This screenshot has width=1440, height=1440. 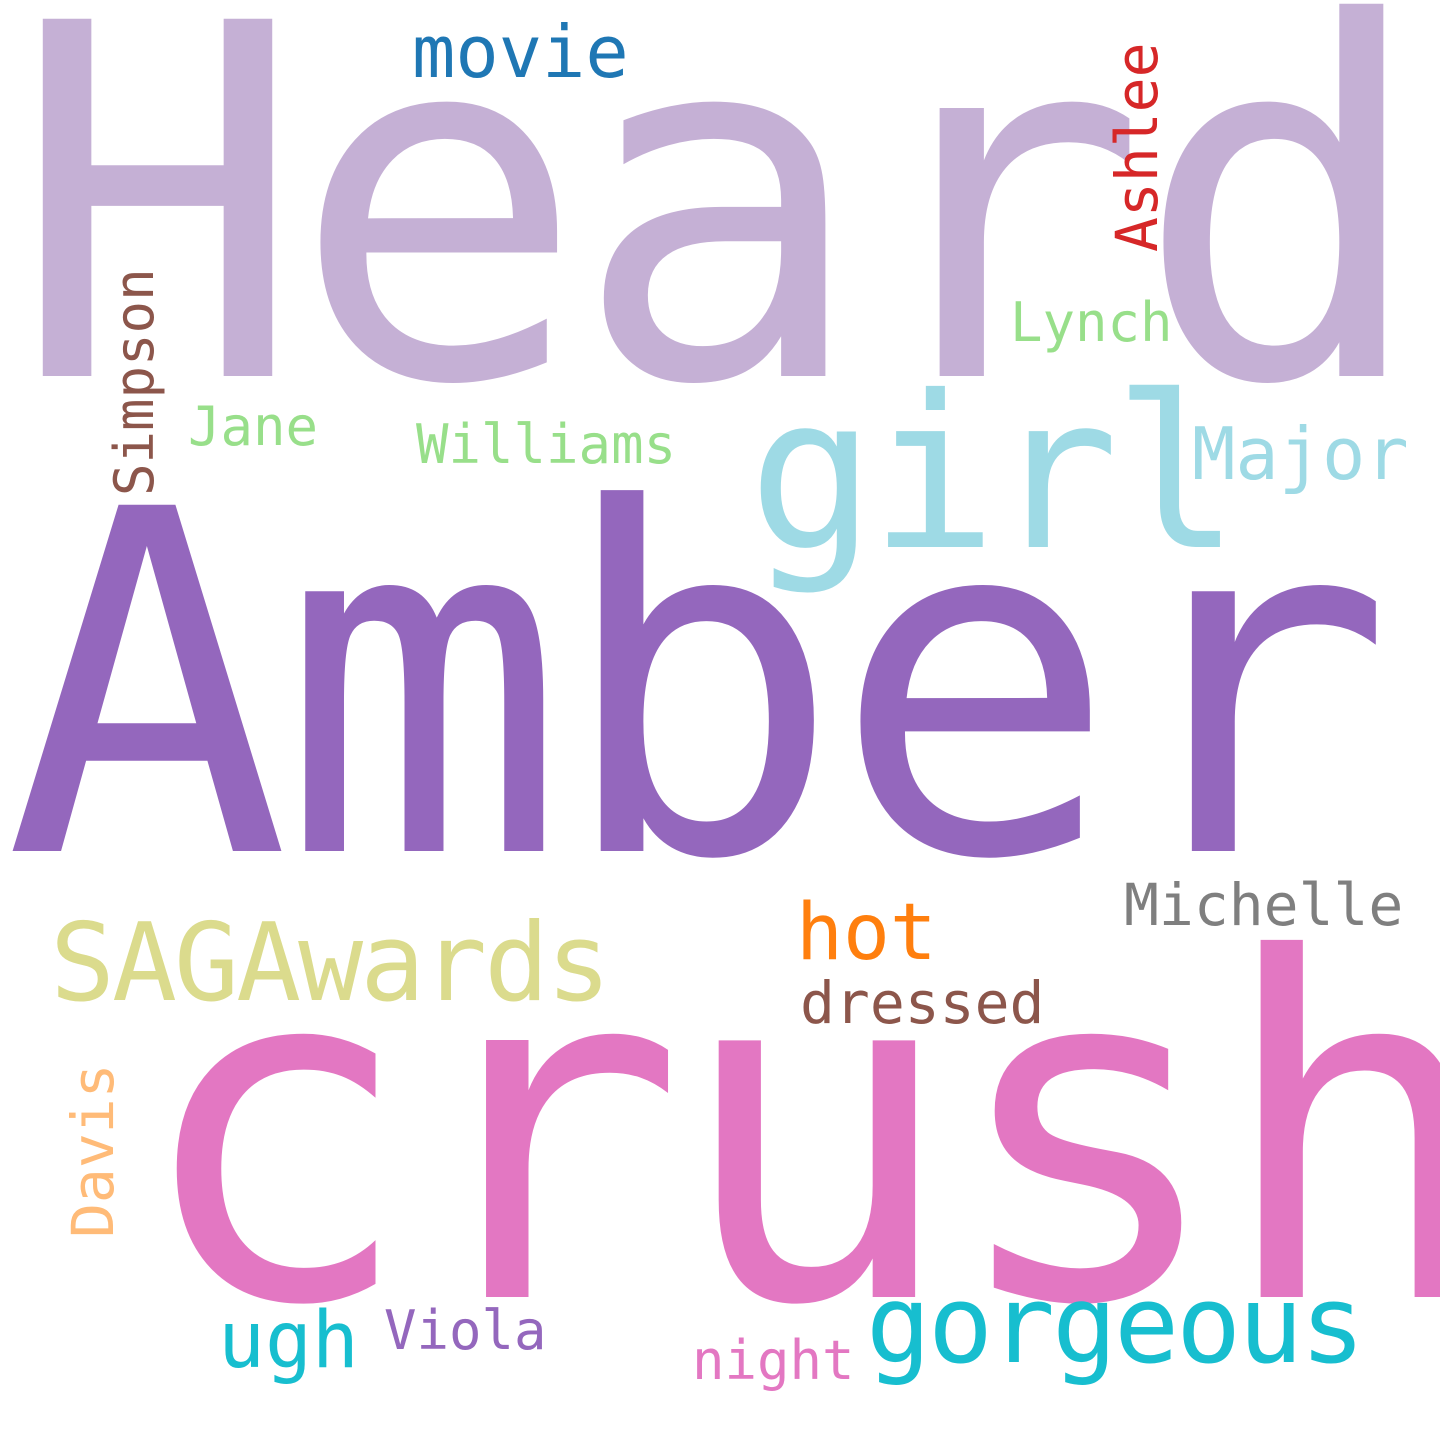 What do you see at coordinates (330, 963) in the screenshot?
I see `word-sagawards: SAGAwards` at bounding box center [330, 963].